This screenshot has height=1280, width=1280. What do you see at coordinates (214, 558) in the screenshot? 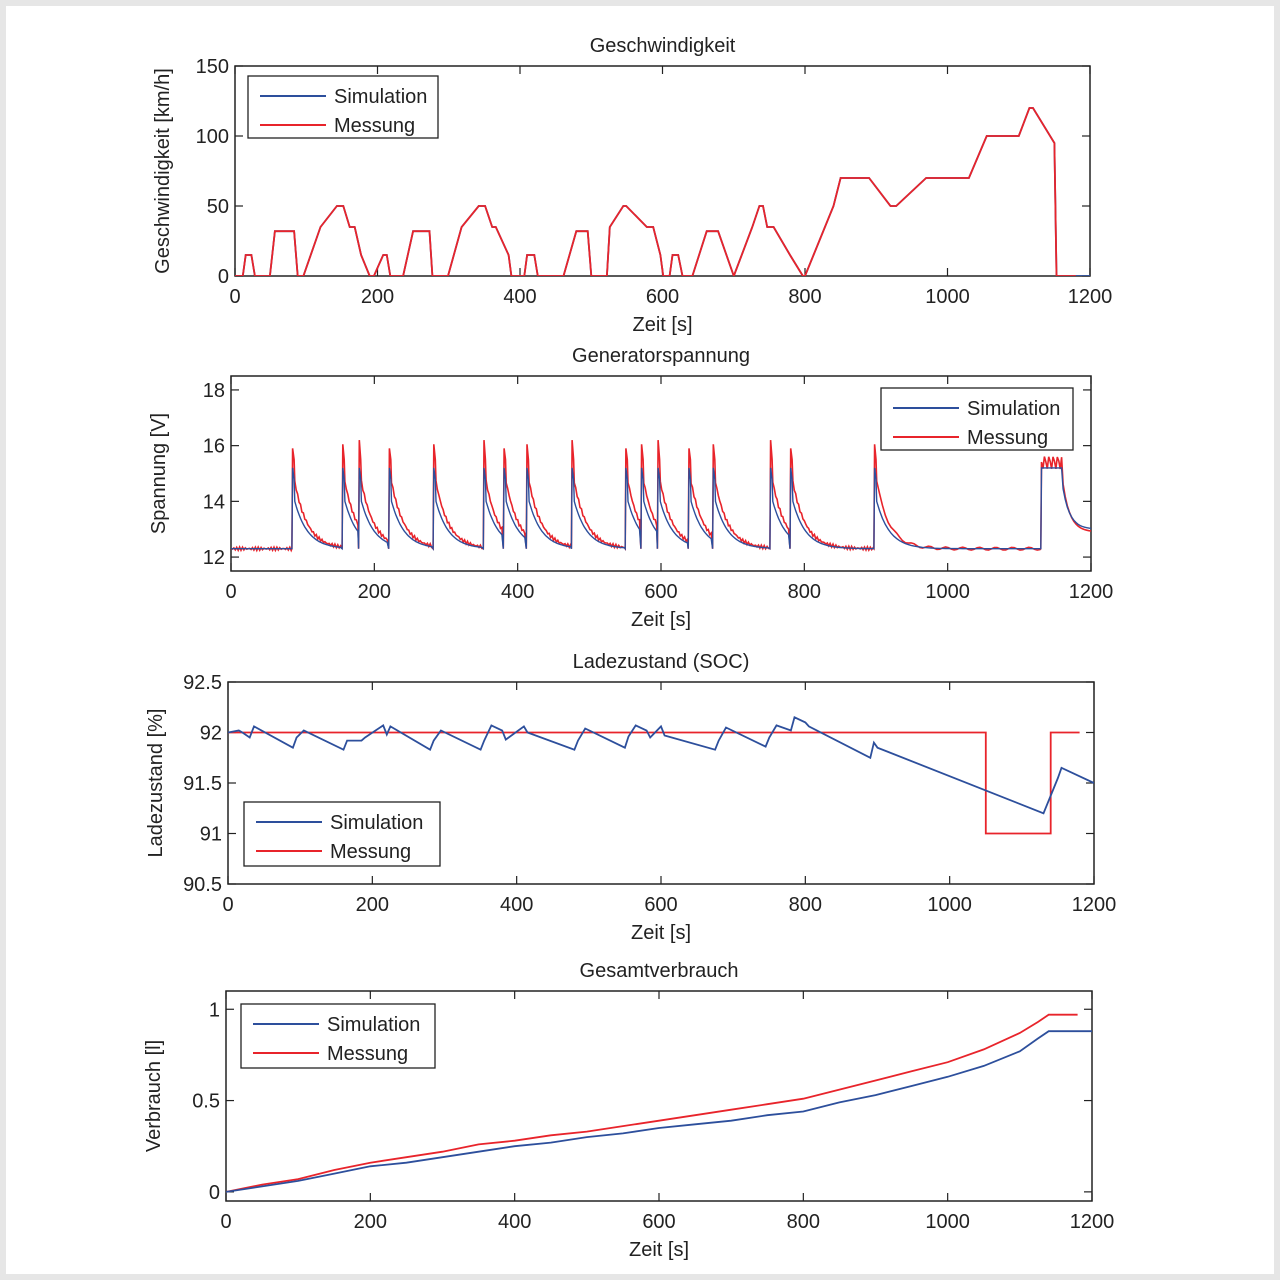
I see `y-tick-label: 12` at bounding box center [214, 558].